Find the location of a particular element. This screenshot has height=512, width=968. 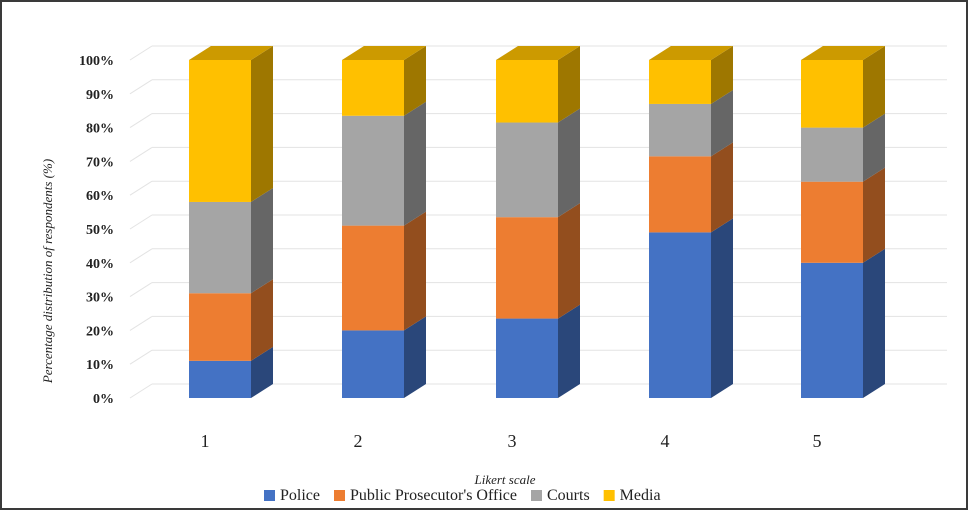

x-axis-ticks: 1 2 3 4 5 is located at coordinates (511, 441).